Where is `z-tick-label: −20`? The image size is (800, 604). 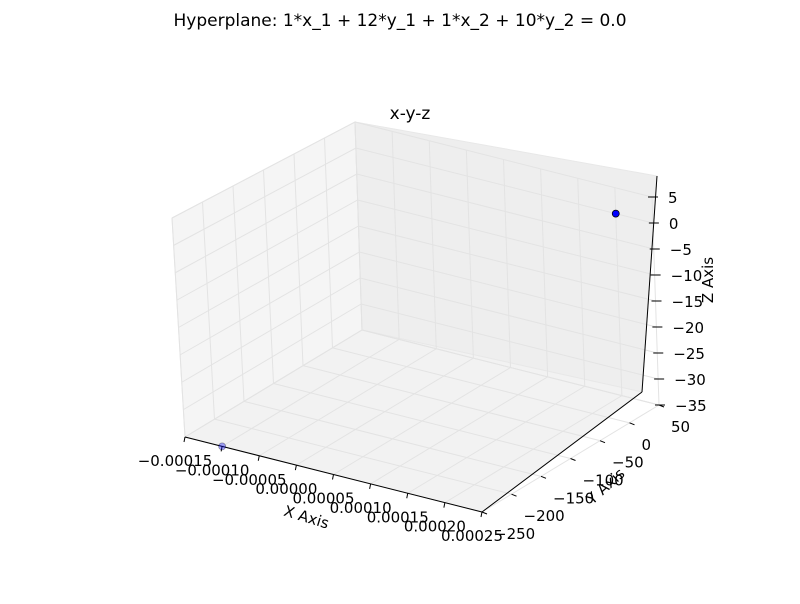
z-tick-label: −20 is located at coordinates (688, 328).